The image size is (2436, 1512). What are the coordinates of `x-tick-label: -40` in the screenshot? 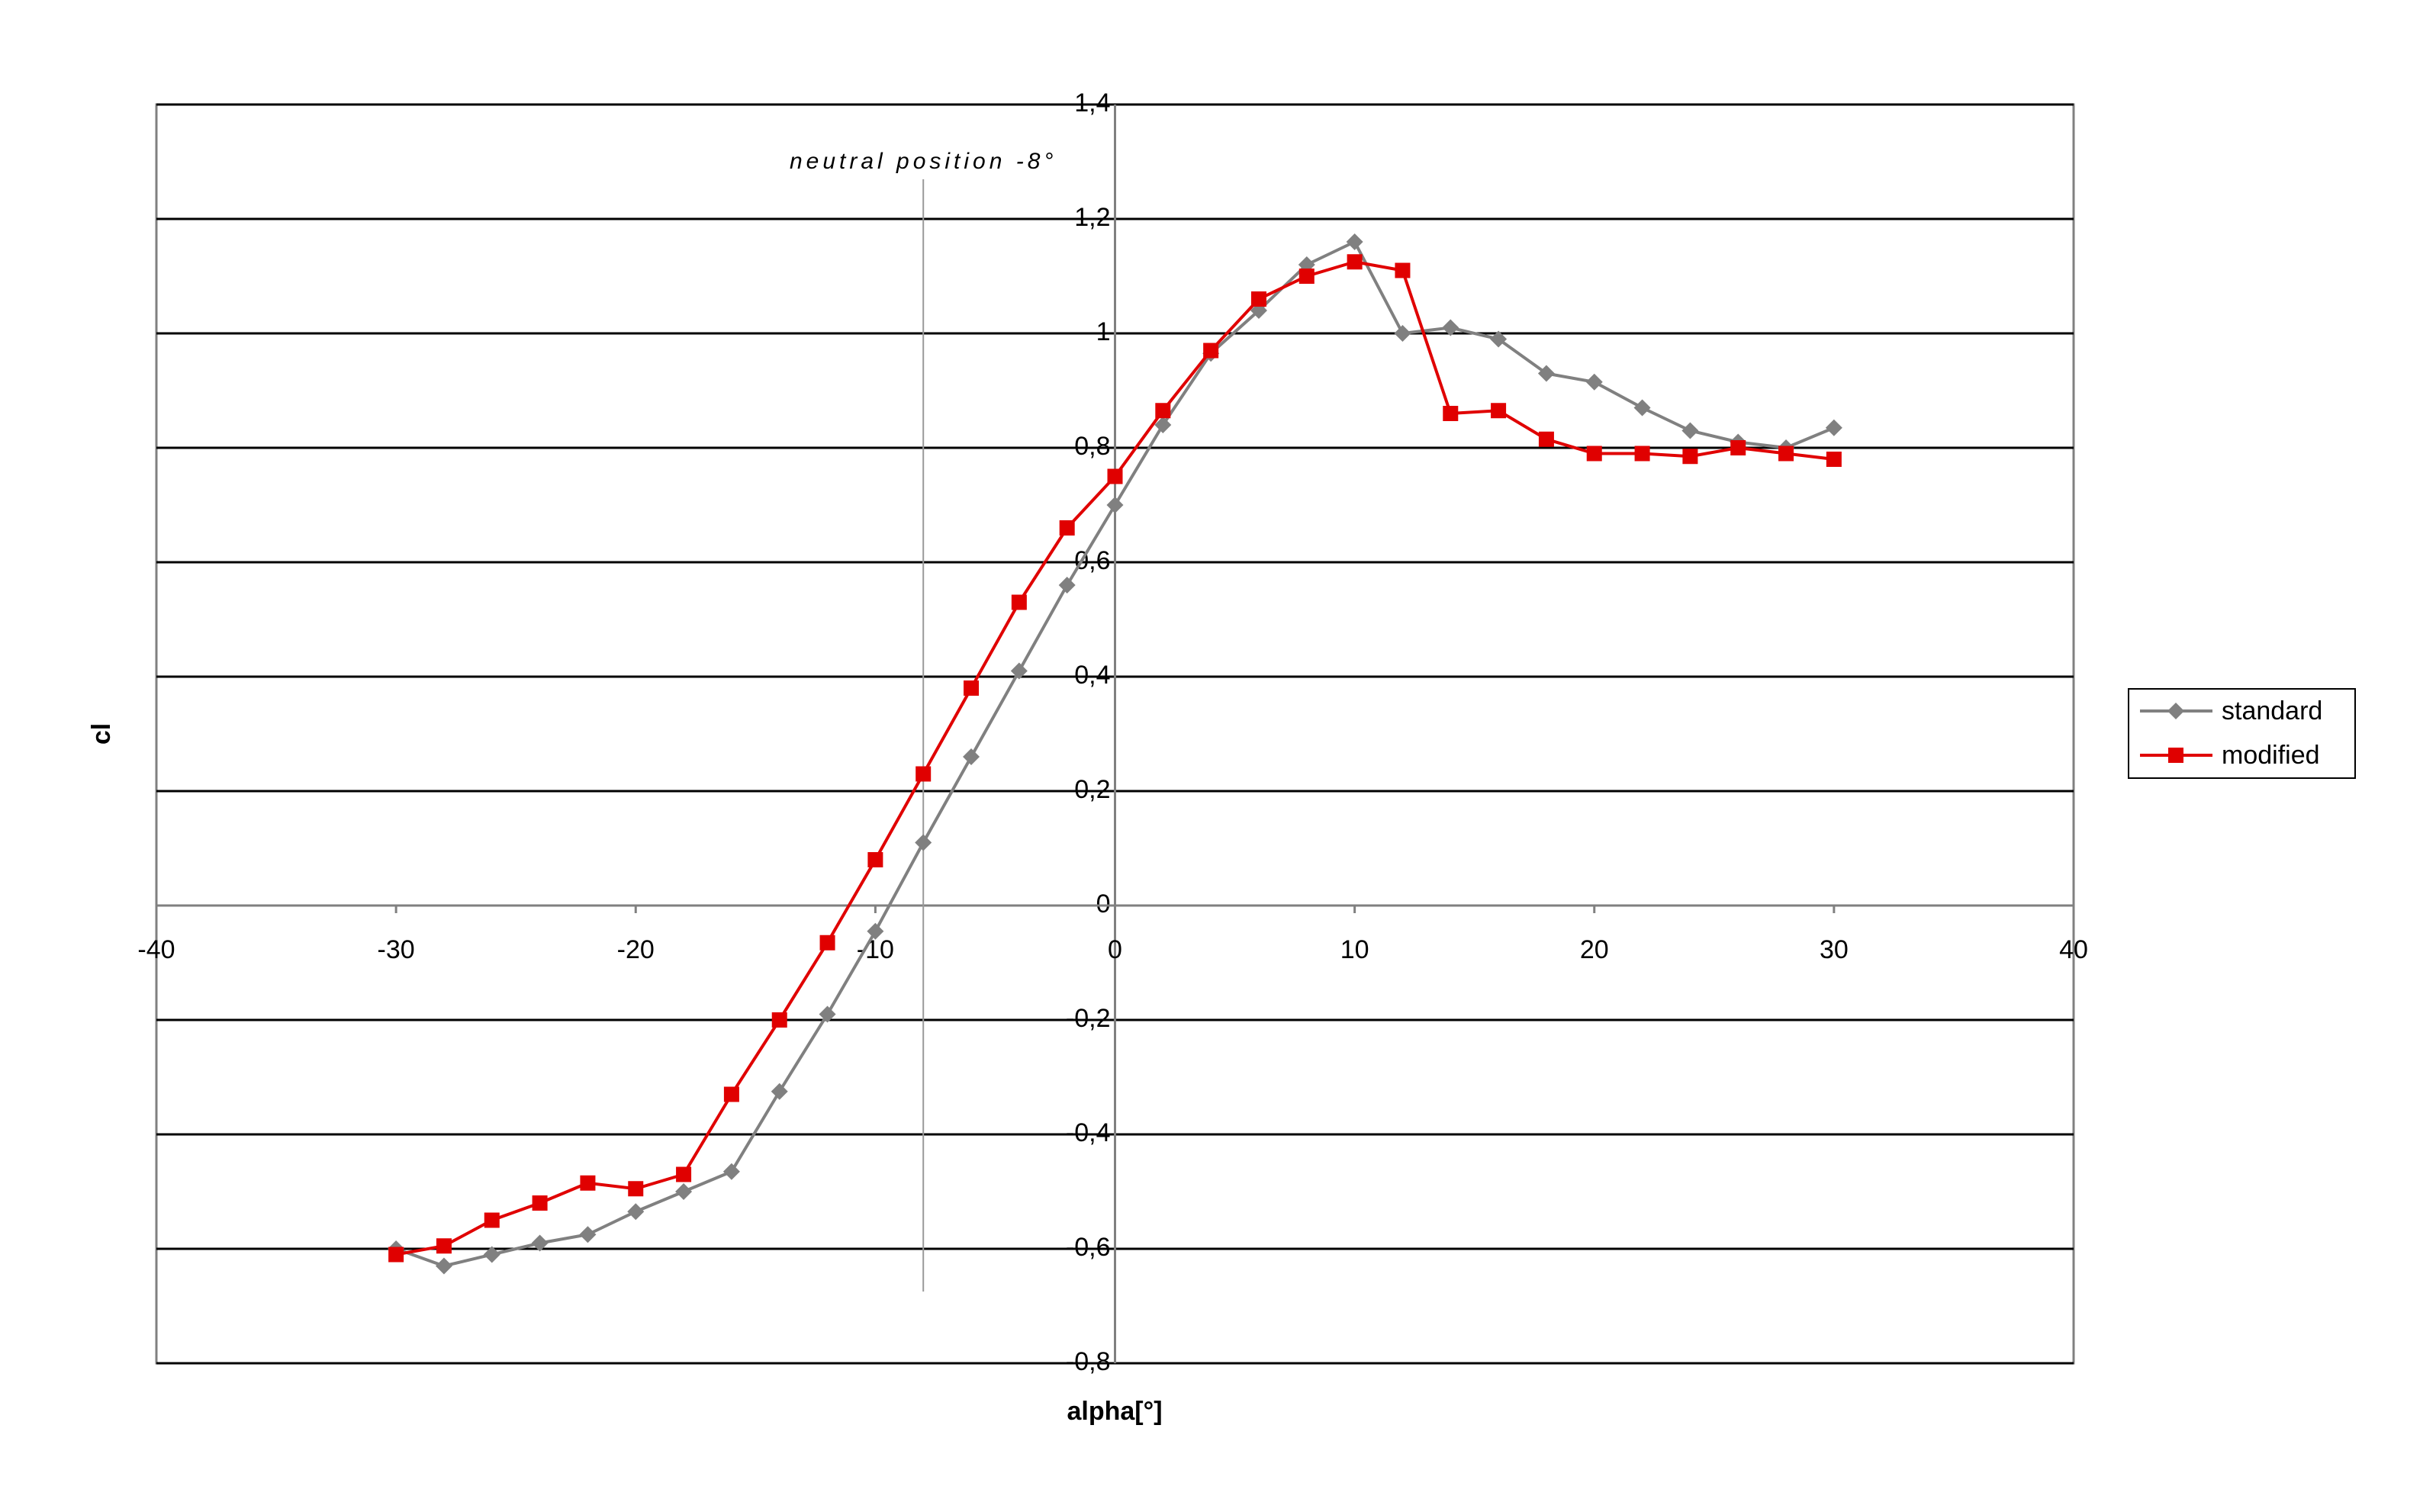 It's located at (156, 950).